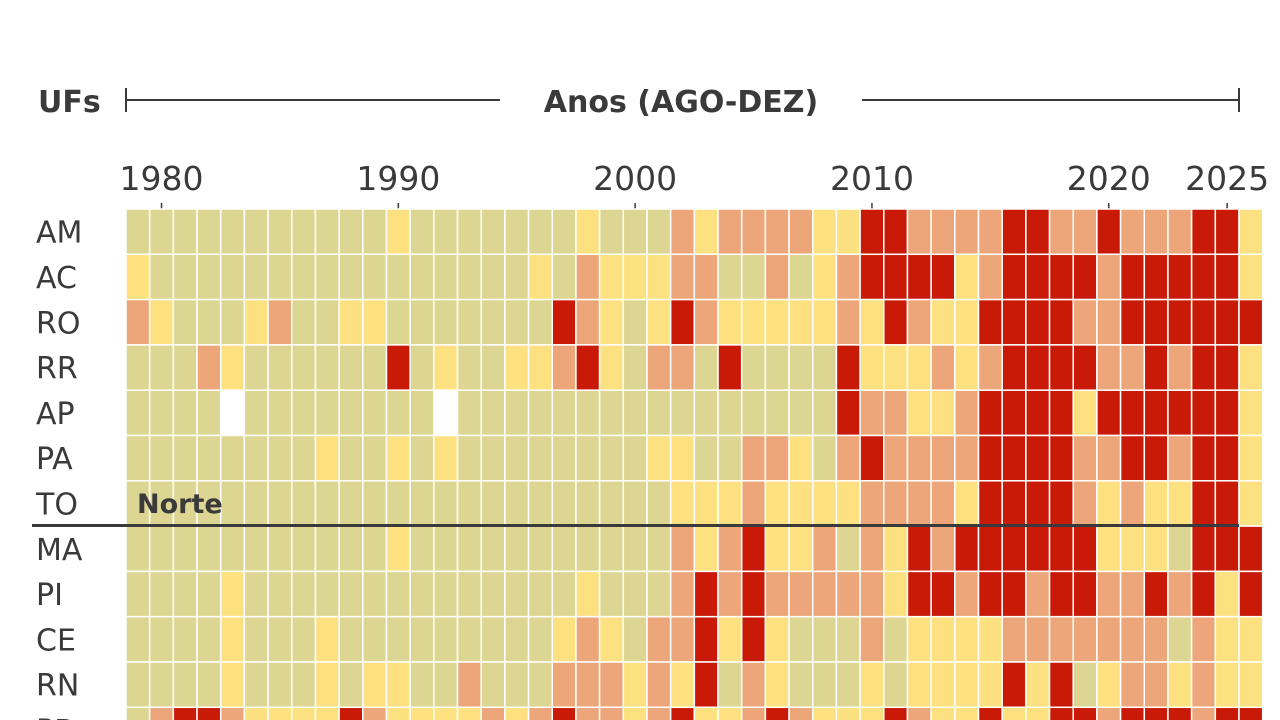  What do you see at coordinates (56, 640) in the screenshot?
I see `row-label-ce: CE` at bounding box center [56, 640].